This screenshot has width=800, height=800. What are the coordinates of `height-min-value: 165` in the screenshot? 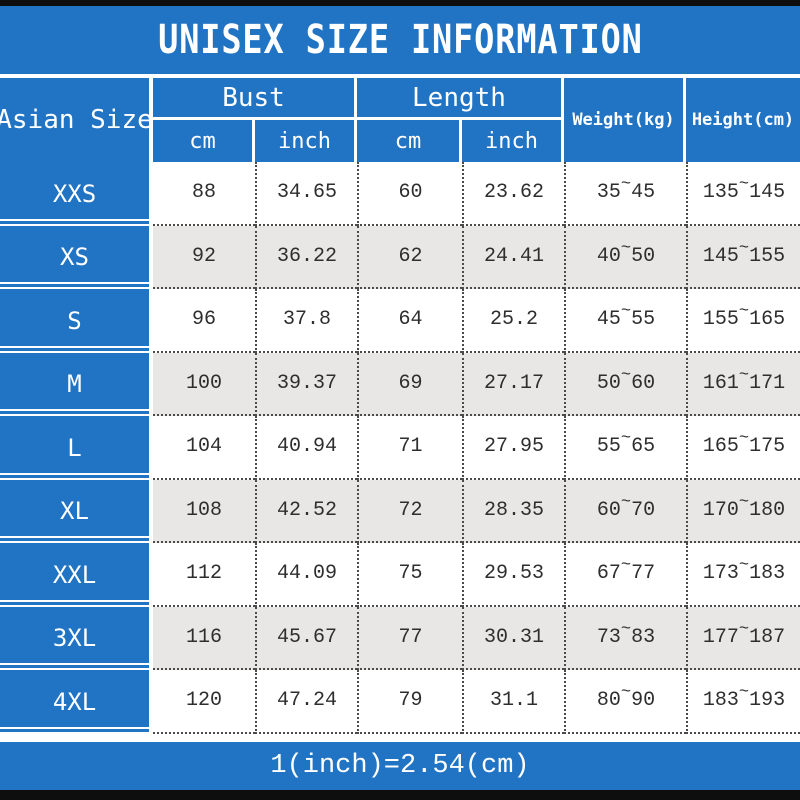 It's located at (720, 447).